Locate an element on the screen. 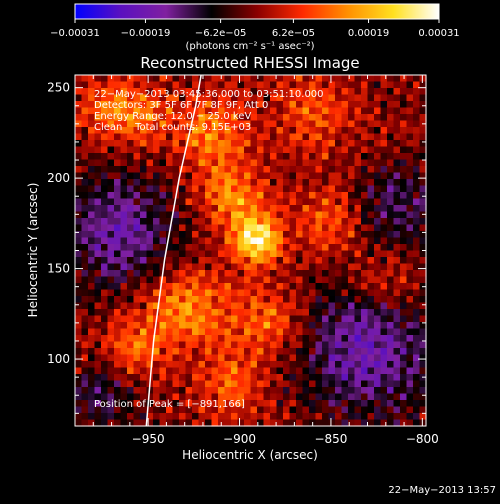 This screenshot has width=500, height=504. x-tick-label: −950 is located at coordinates (148, 439).